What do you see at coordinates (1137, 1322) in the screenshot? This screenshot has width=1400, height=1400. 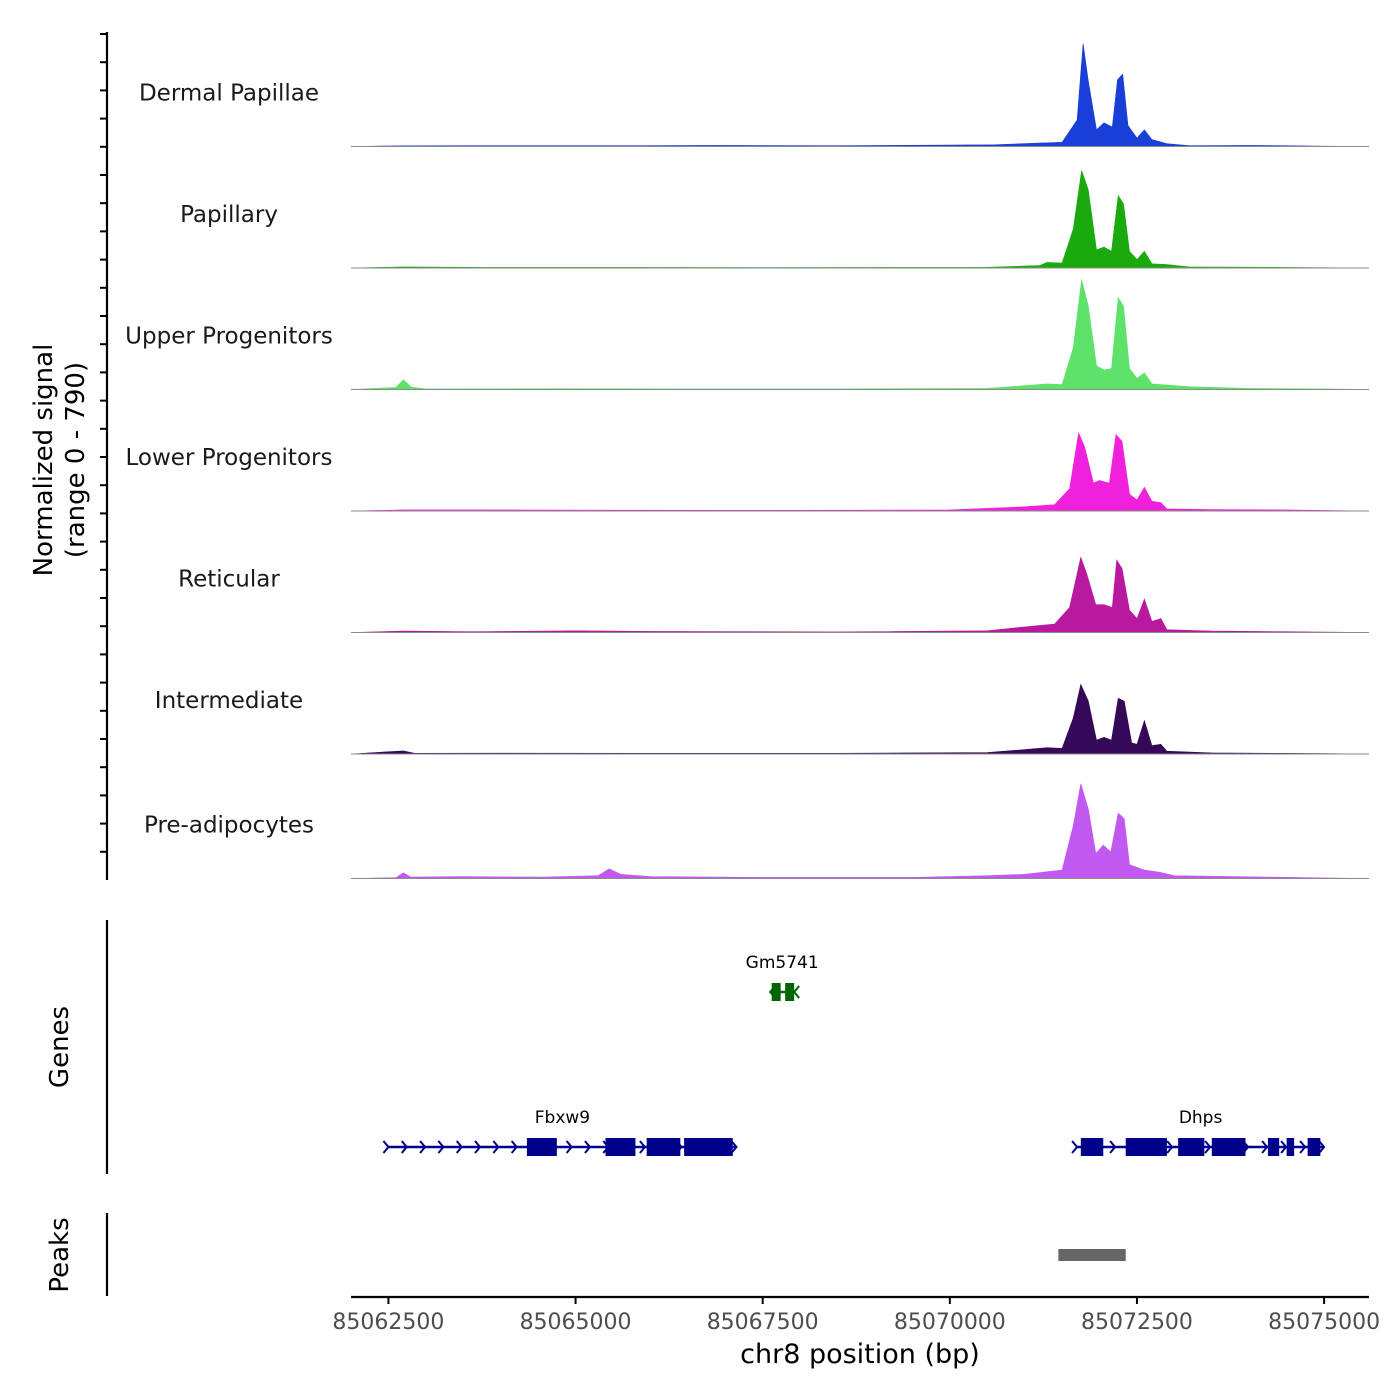 I see `x-tick-label-4: 85072500` at bounding box center [1137, 1322].